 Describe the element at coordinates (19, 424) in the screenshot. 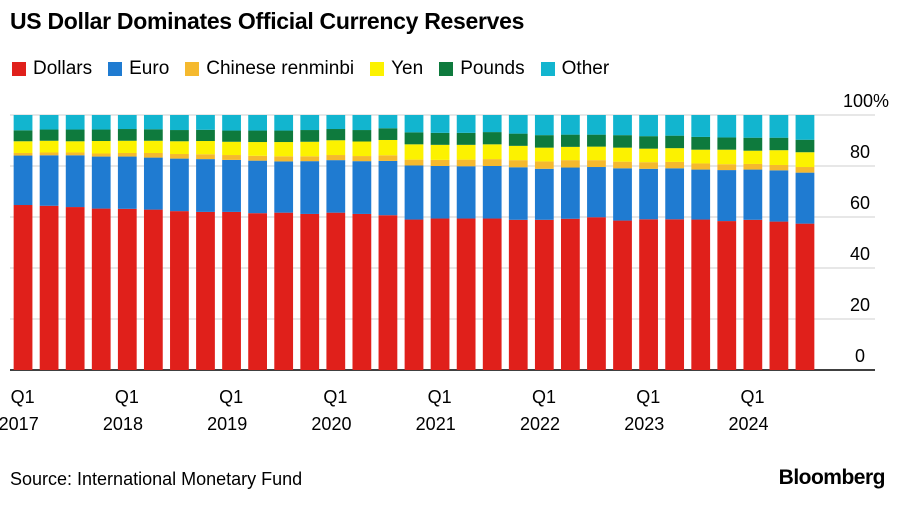

I see `x-tick-year: 2017` at that location.